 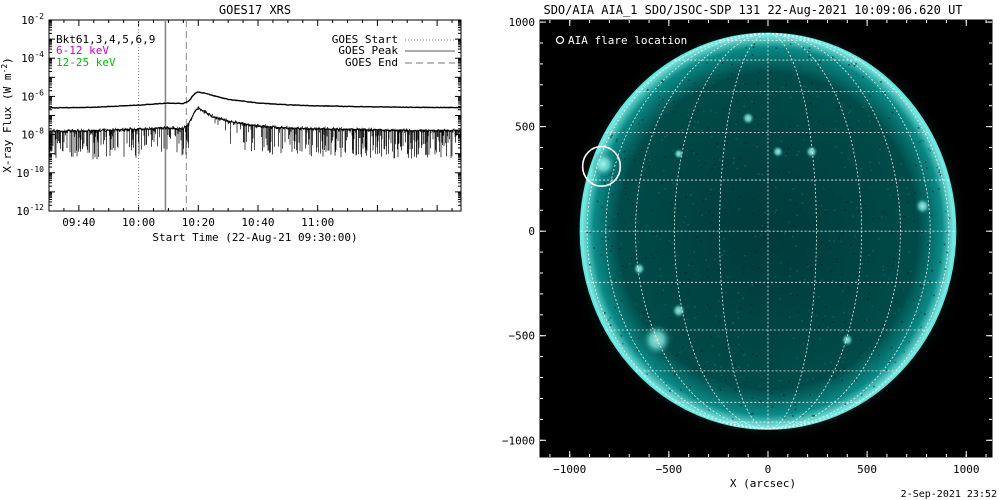 What do you see at coordinates (255, 133) in the screenshot?
I see `goes-short-channel-line` at bounding box center [255, 133].